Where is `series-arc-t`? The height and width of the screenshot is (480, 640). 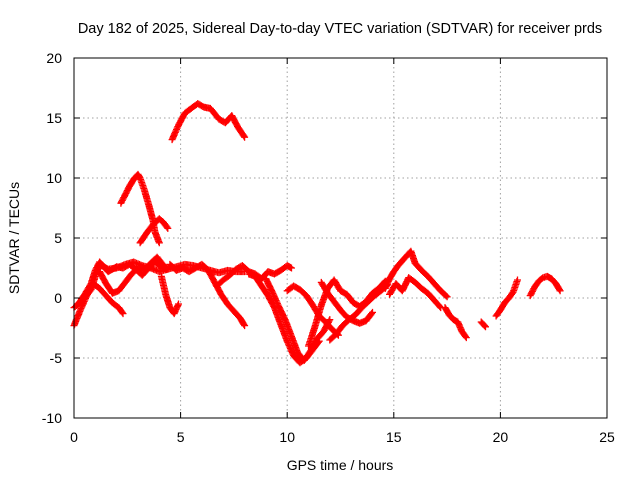
series-arc-t is located at coordinates (483, 324).